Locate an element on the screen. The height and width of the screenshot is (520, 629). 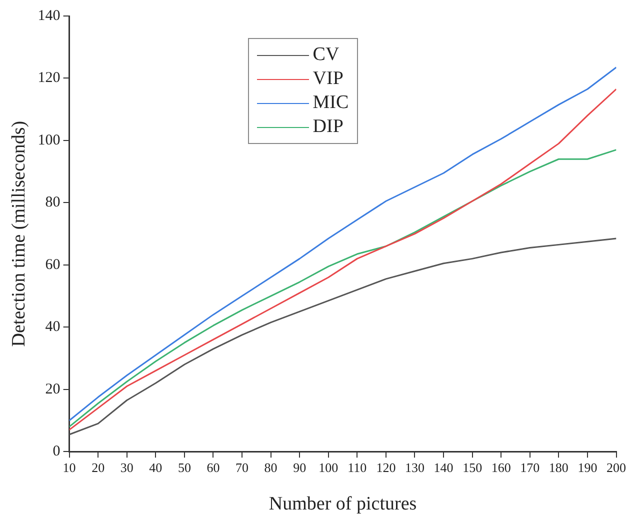
x-tick-label: 120 is located at coordinates (386, 467).